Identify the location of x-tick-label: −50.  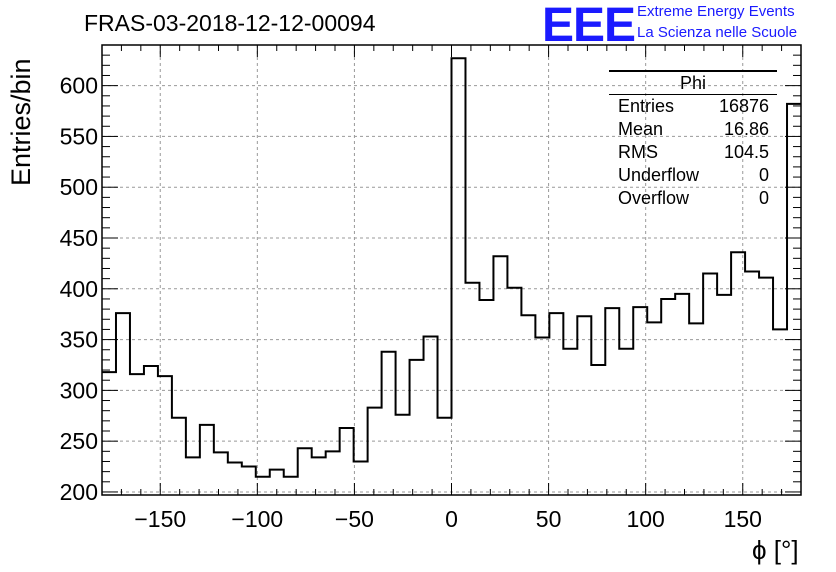
(354, 519).